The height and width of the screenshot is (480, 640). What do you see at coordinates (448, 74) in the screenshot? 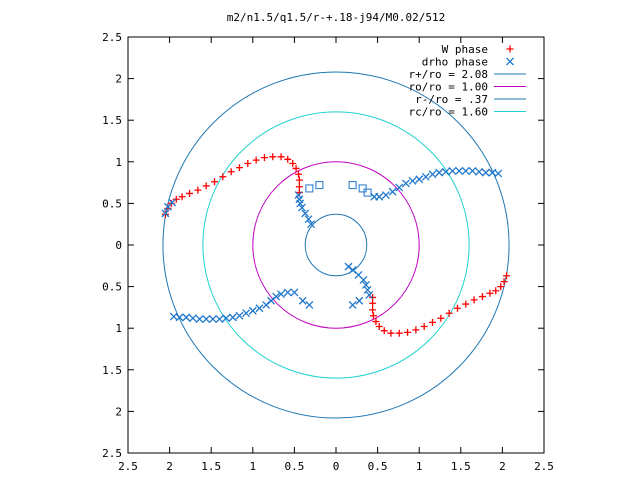
I see `legend-label: r+/ro = 2.08` at bounding box center [448, 74].